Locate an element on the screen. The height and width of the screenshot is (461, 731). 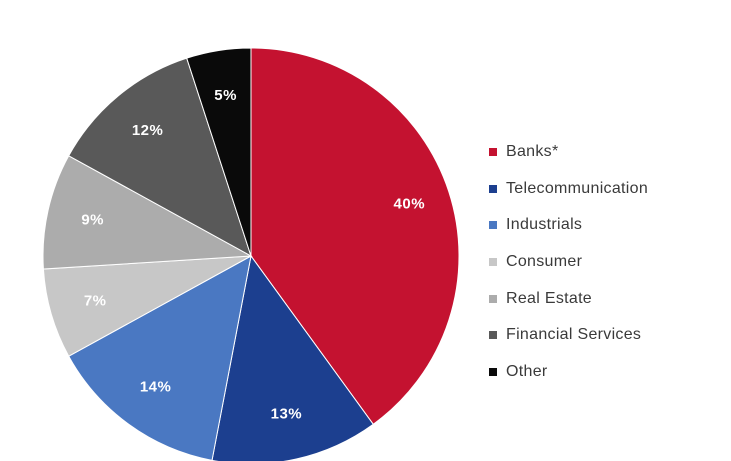
legend-item-industrials: Industrials is located at coordinates (568, 225).